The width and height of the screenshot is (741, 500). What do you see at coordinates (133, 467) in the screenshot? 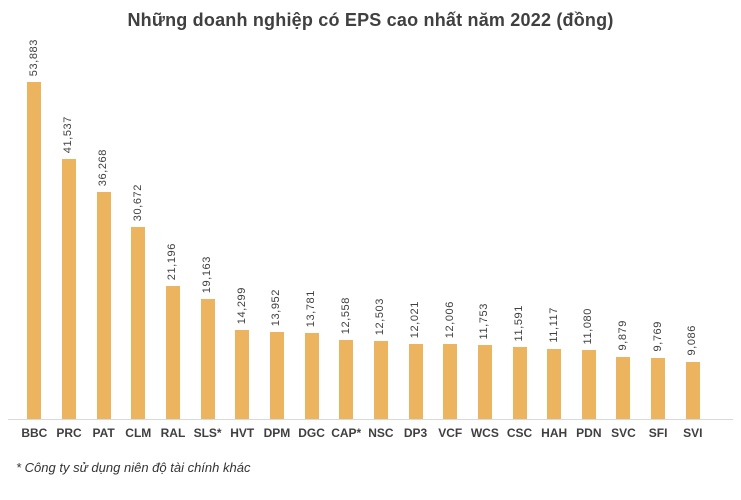
I see `footnote: * Công ty sử dụng niên độ tài chính khác` at bounding box center [133, 467].